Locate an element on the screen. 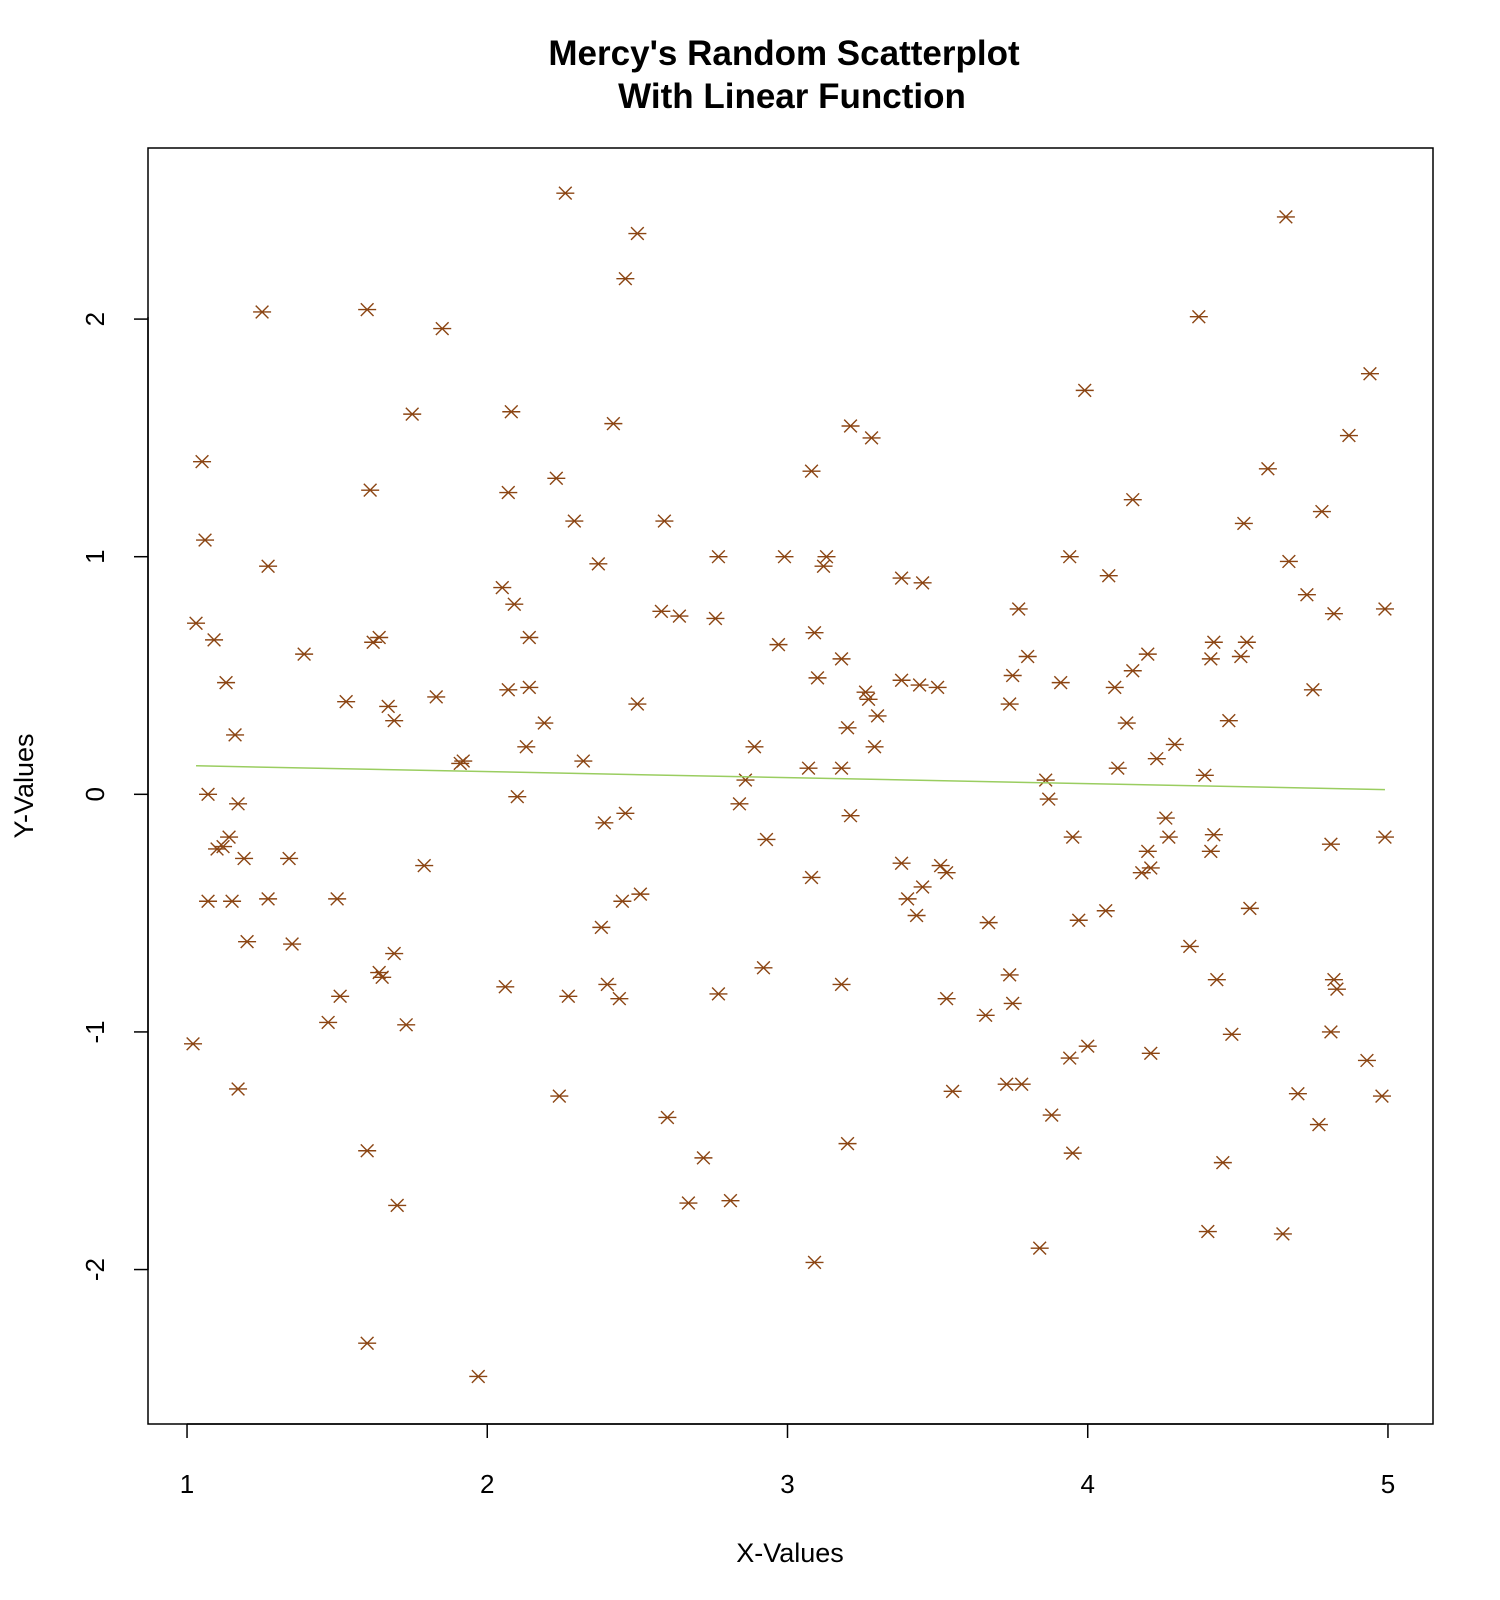 The width and height of the screenshot is (1500, 1600). linear-function-line is located at coordinates (790, 778).